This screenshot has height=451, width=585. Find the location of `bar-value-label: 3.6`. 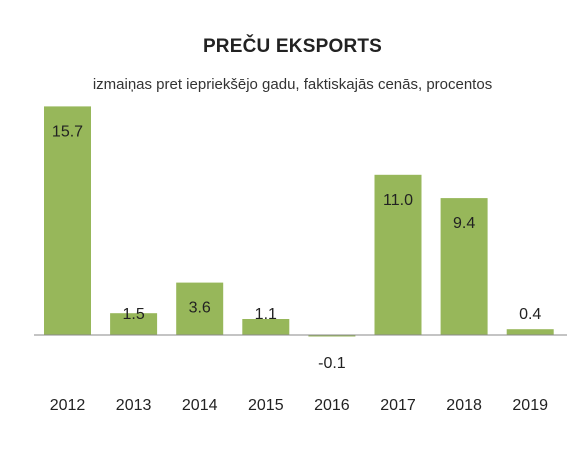

bar-value-label: 3.6 is located at coordinates (200, 308).